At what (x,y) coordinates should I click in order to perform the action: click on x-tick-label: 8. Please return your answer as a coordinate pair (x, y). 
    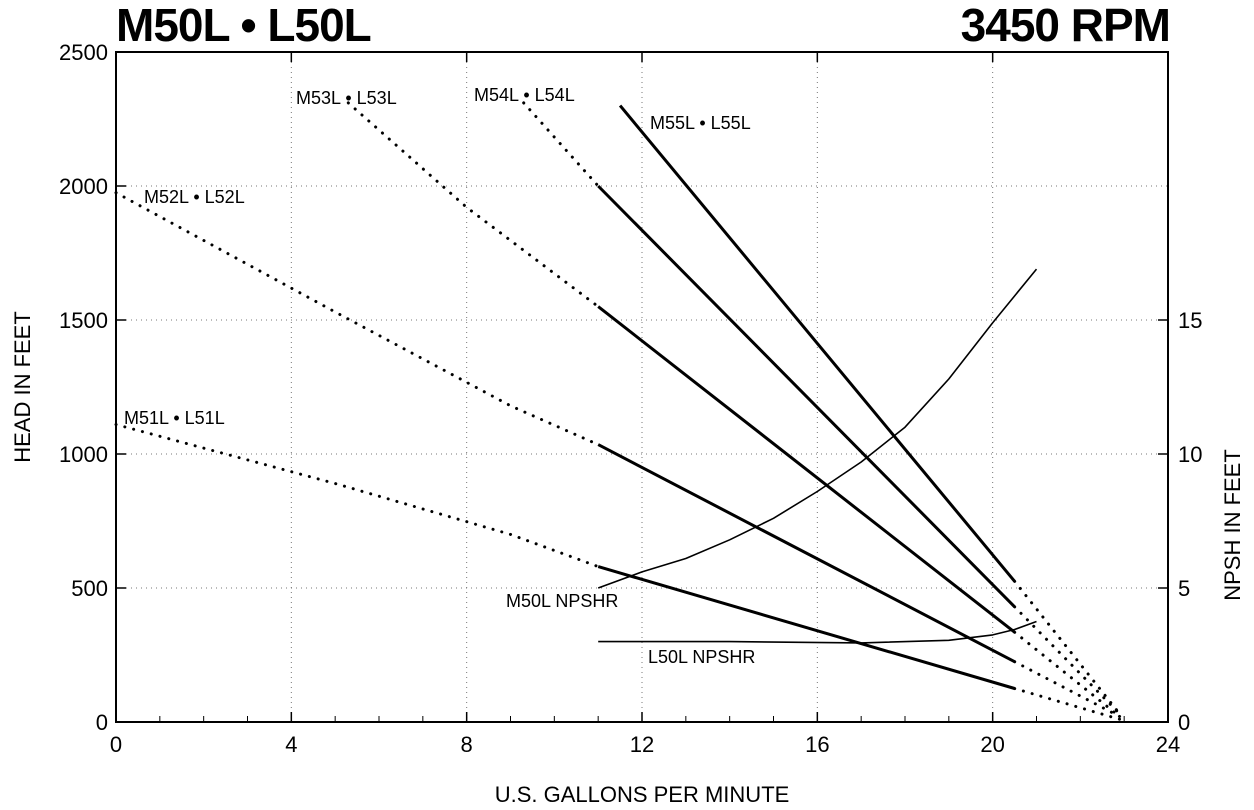
    Looking at the image, I should click on (467, 744).